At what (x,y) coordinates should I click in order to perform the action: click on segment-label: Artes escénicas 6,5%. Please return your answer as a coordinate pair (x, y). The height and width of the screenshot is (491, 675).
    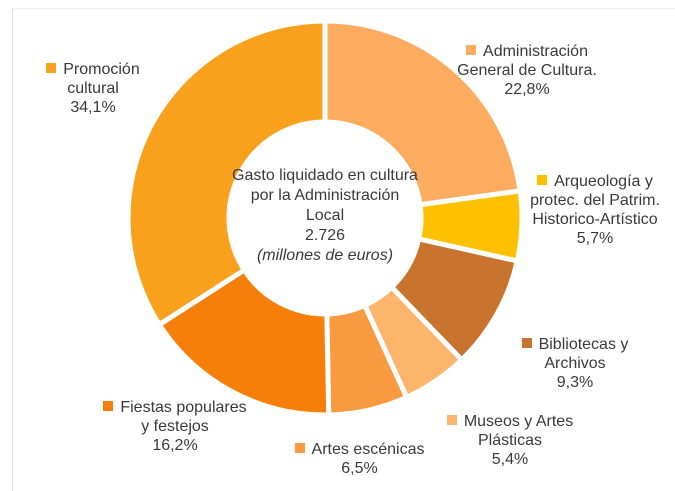
    Looking at the image, I should click on (359, 459).